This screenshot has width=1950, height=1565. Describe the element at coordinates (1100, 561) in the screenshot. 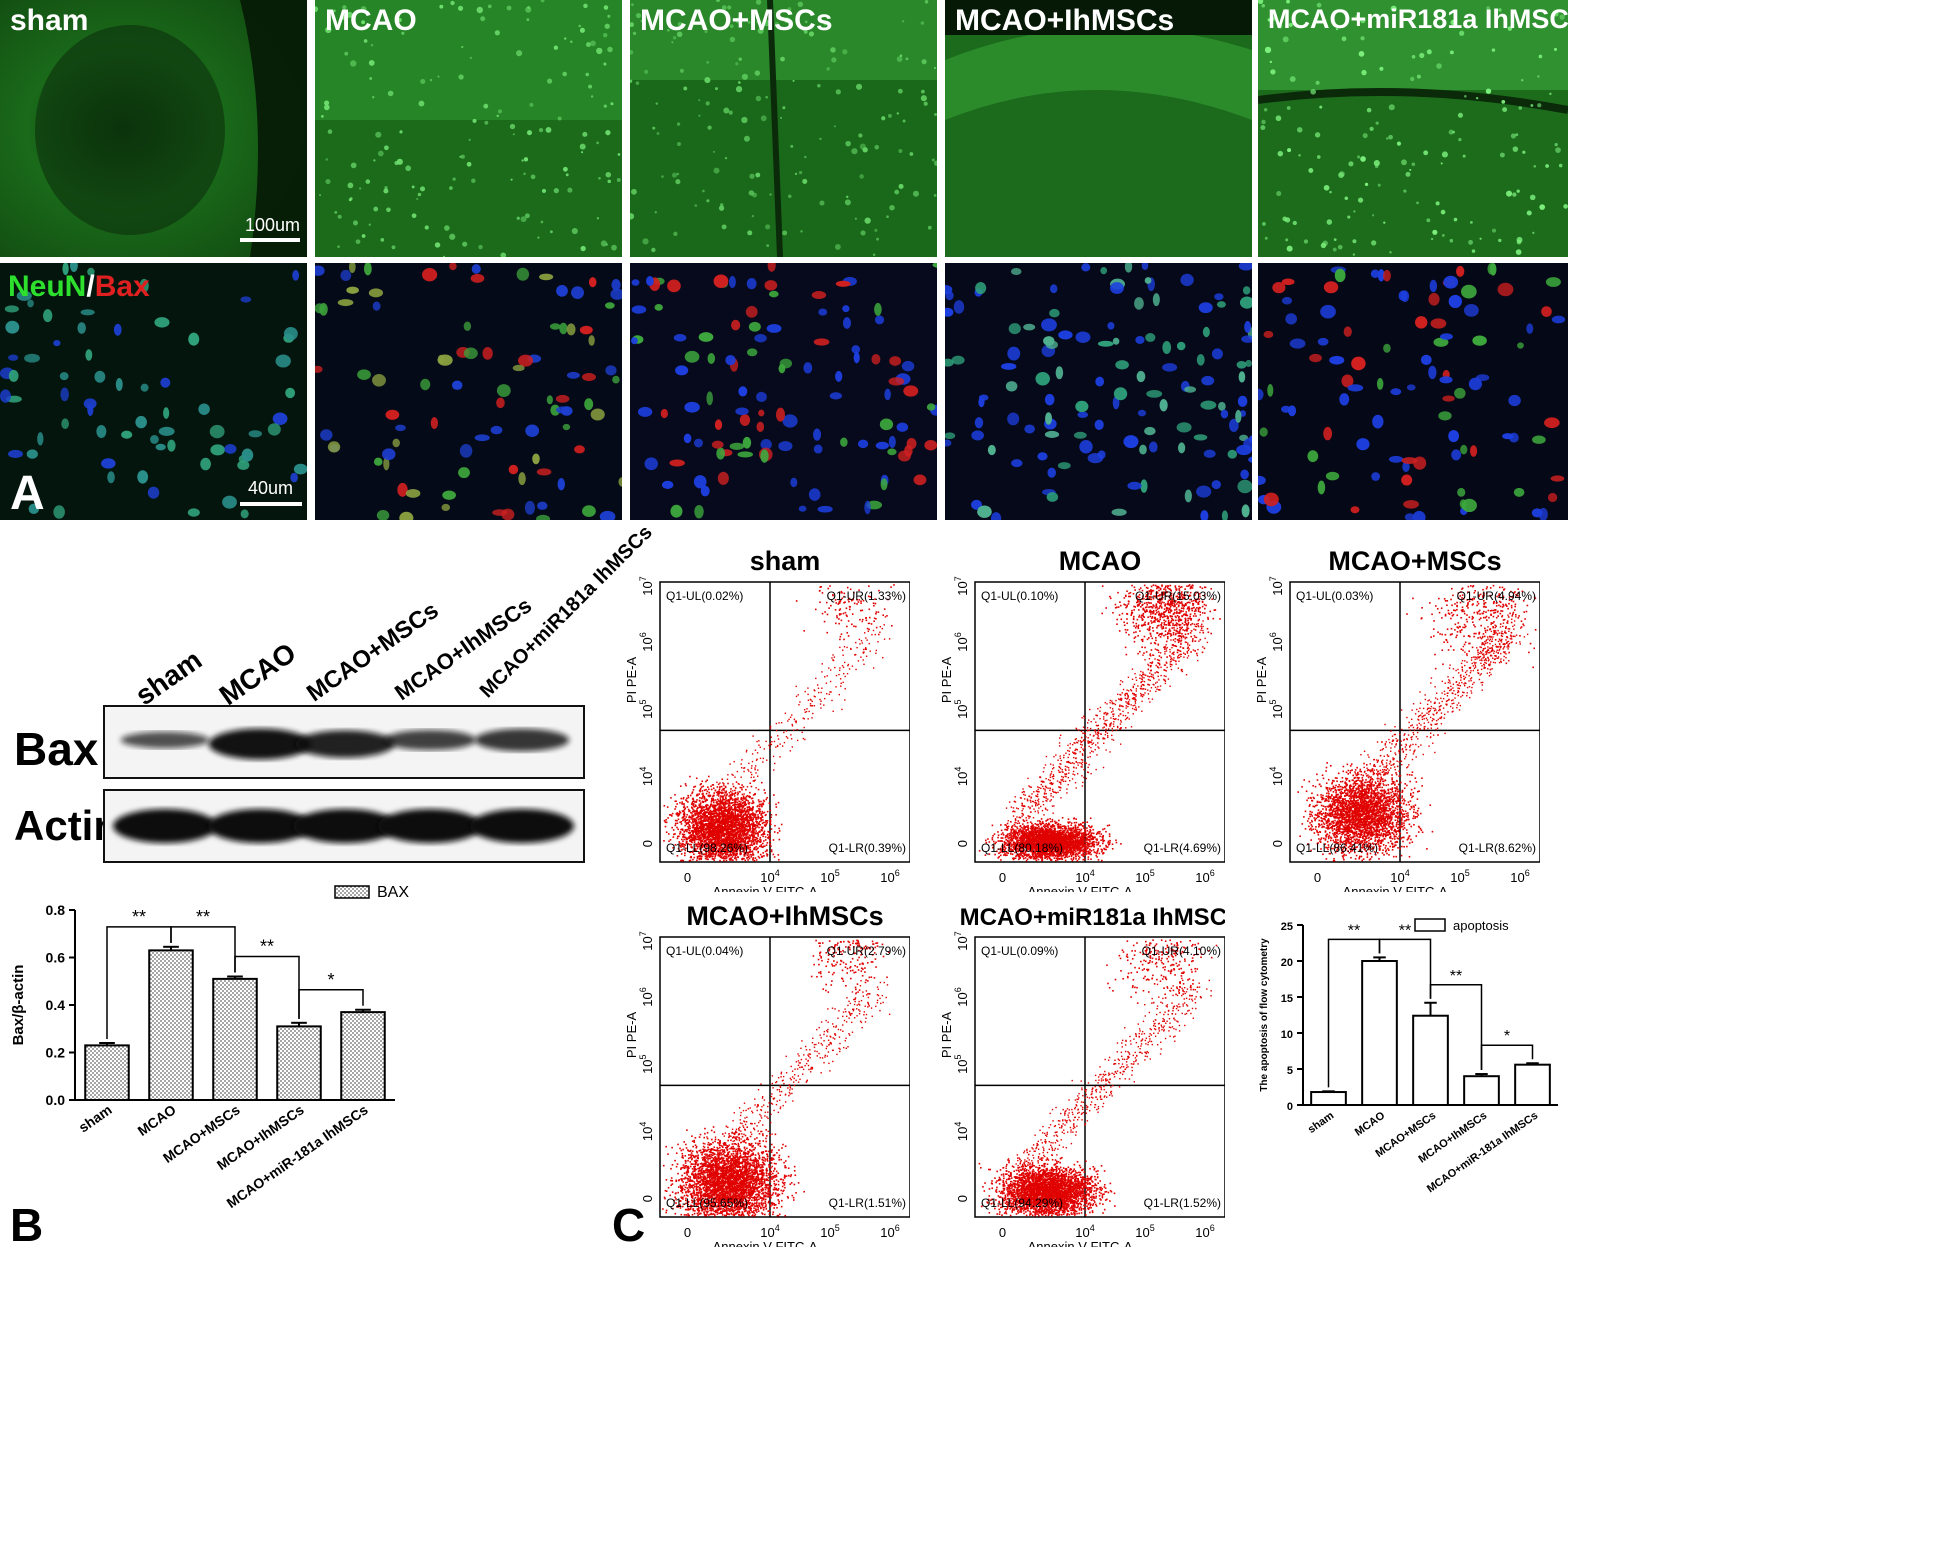

I see `flow-plot-title: MCAO` at that location.